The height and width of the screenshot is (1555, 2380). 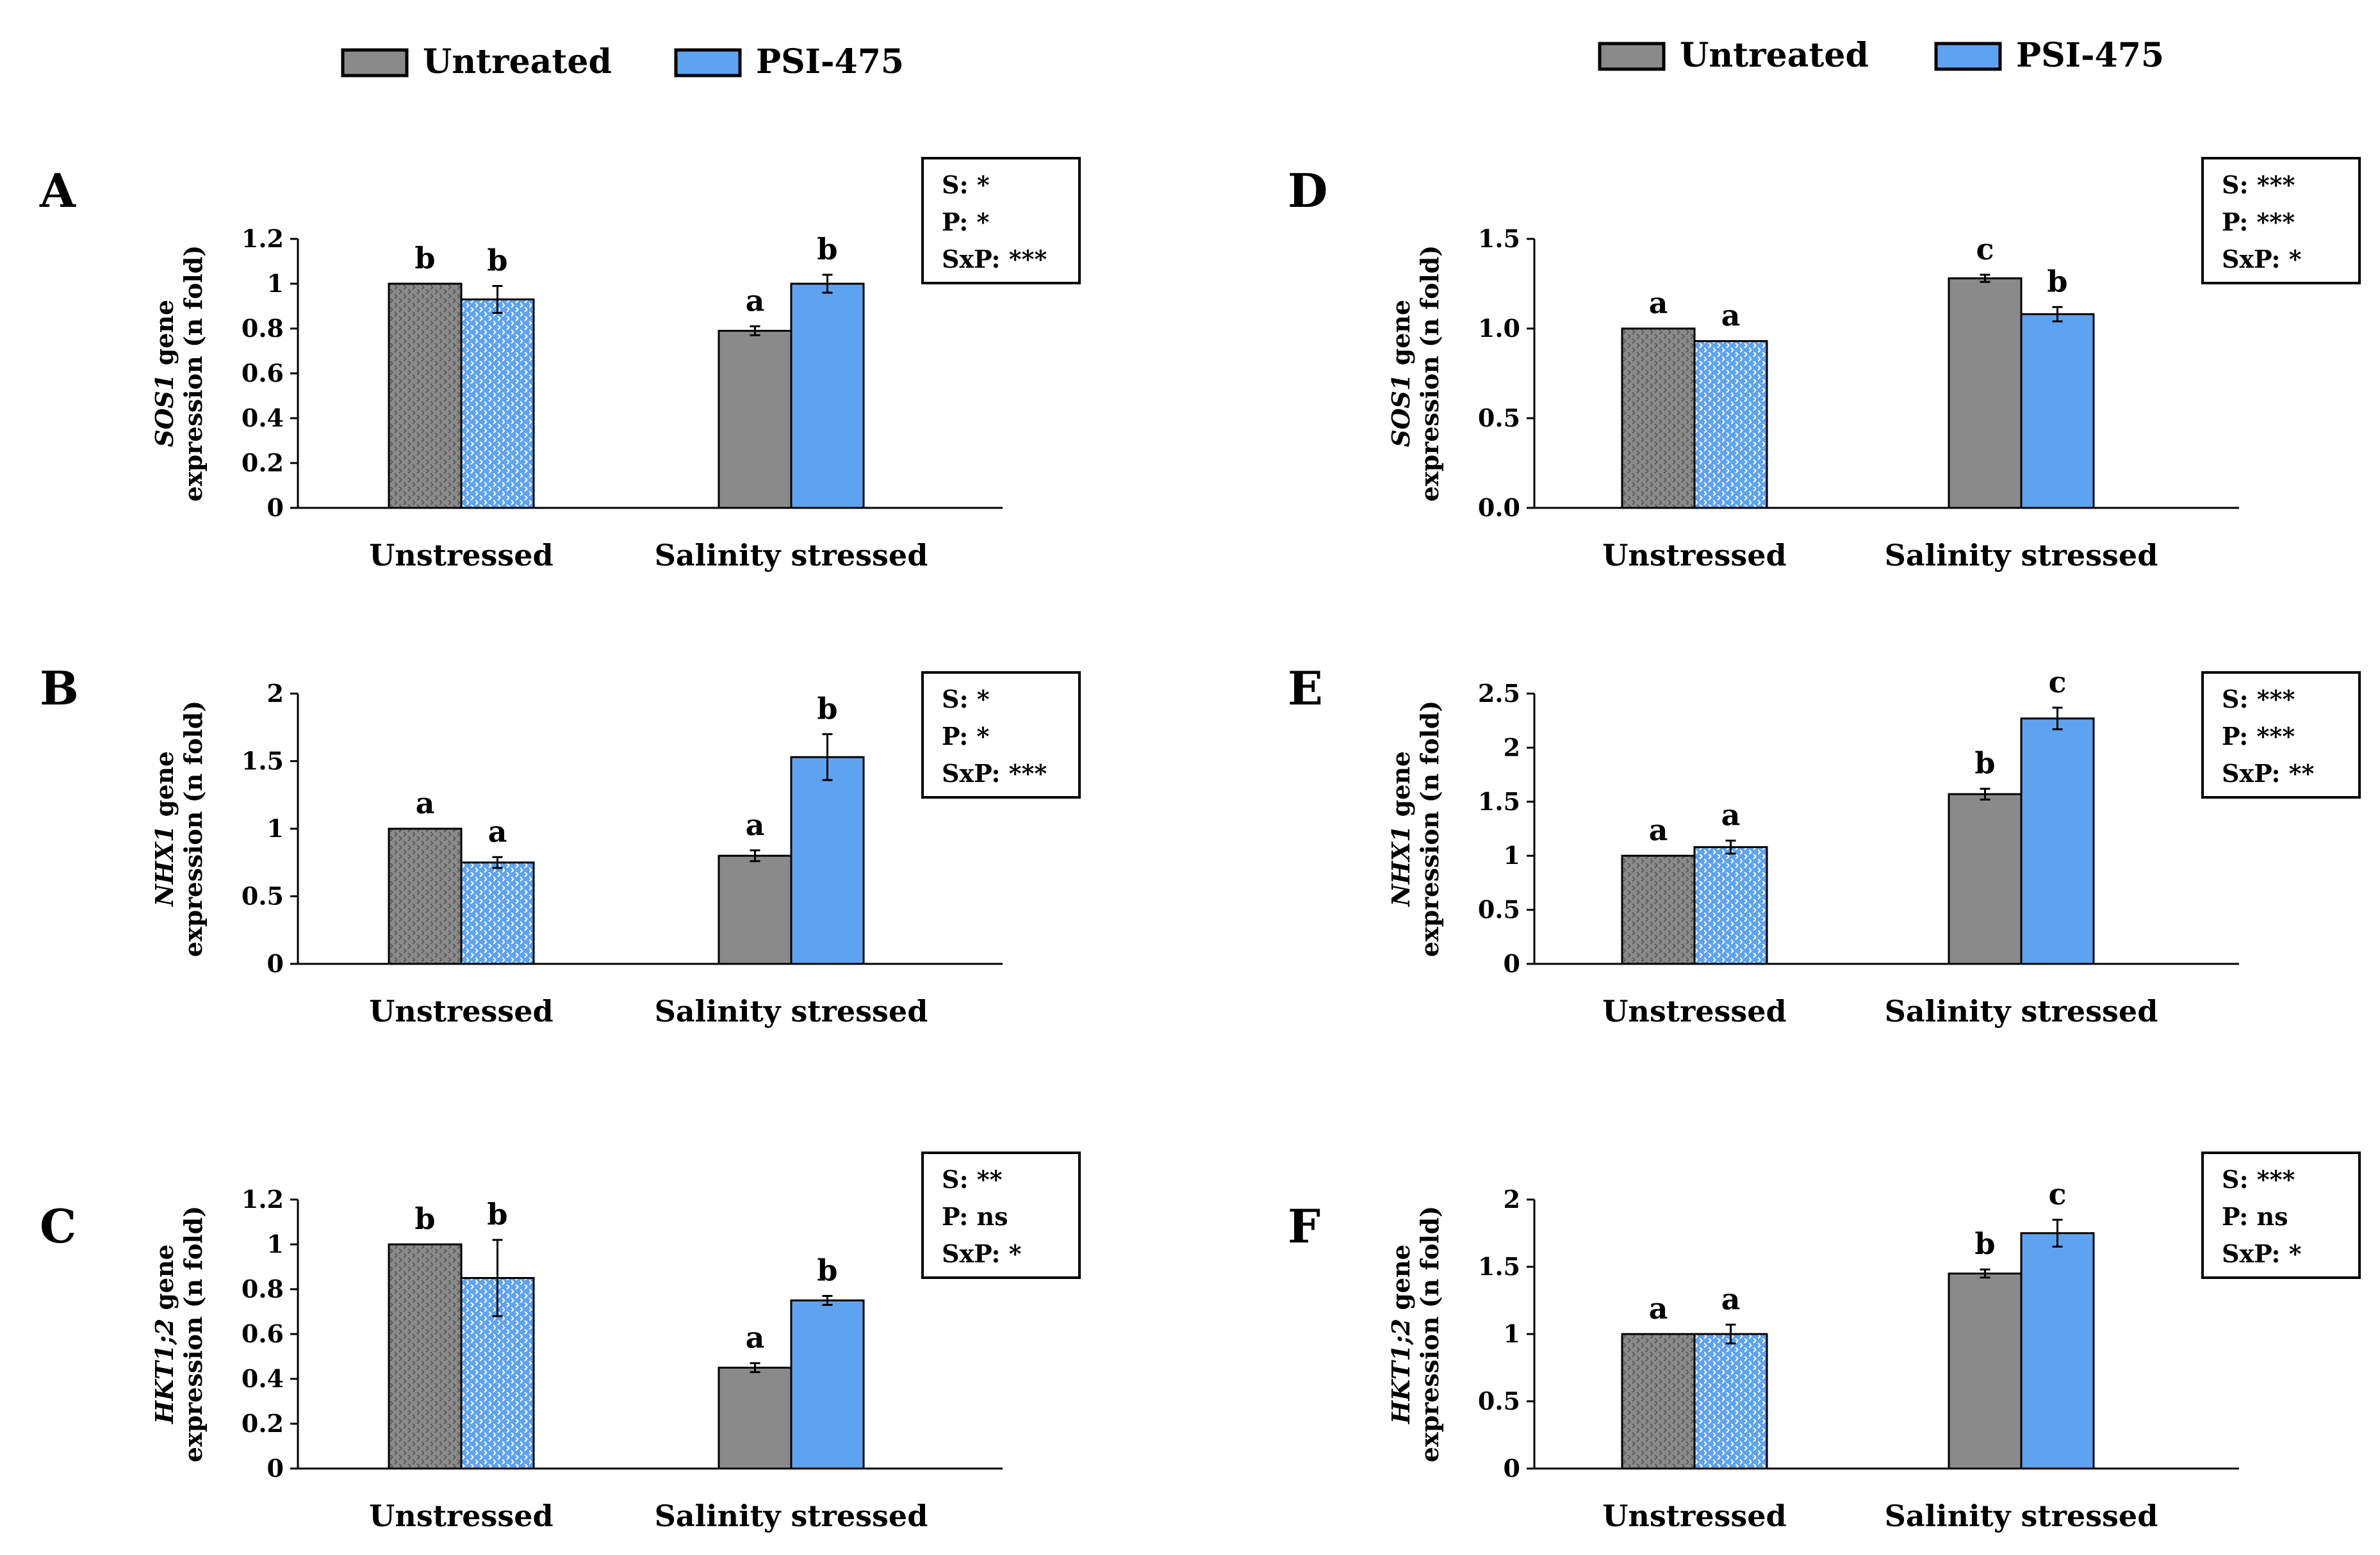 I want to click on significance-letter: c, so click(x=1985, y=249).